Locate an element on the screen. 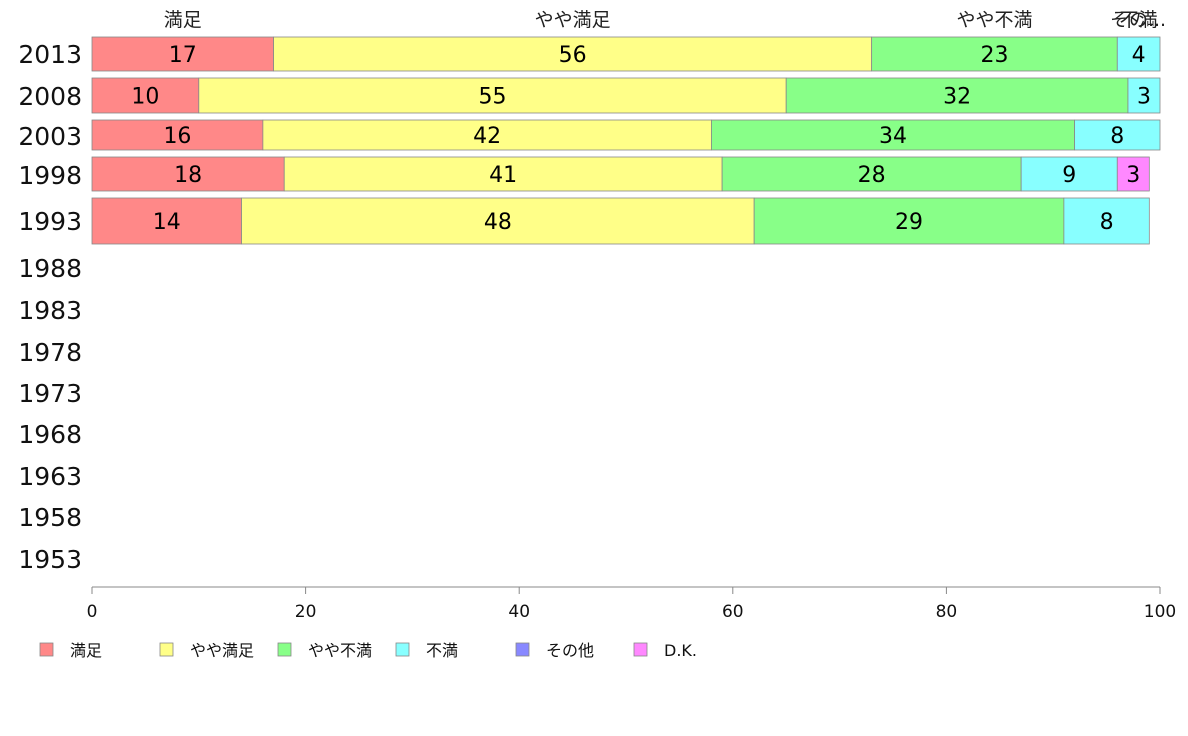 This screenshot has width=1188, height=736. legend: 満足 やや満足 やや不満 不満 その他 D.K. is located at coordinates (368, 650).